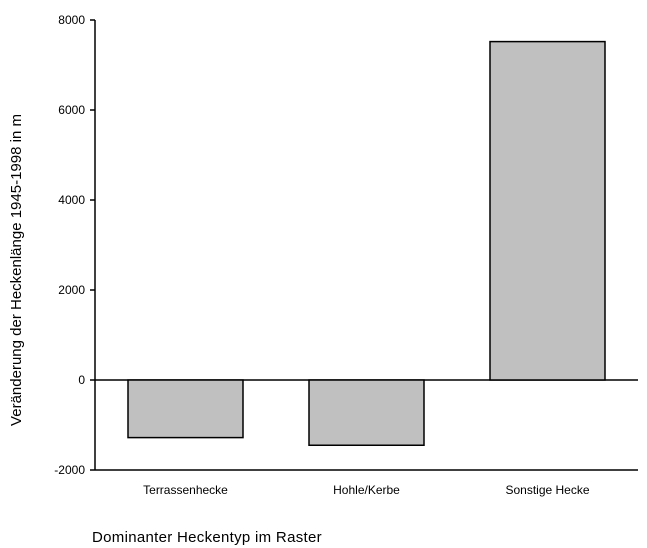  Describe the element at coordinates (71, 290) in the screenshot. I see `y-tick-label: 2000` at that location.